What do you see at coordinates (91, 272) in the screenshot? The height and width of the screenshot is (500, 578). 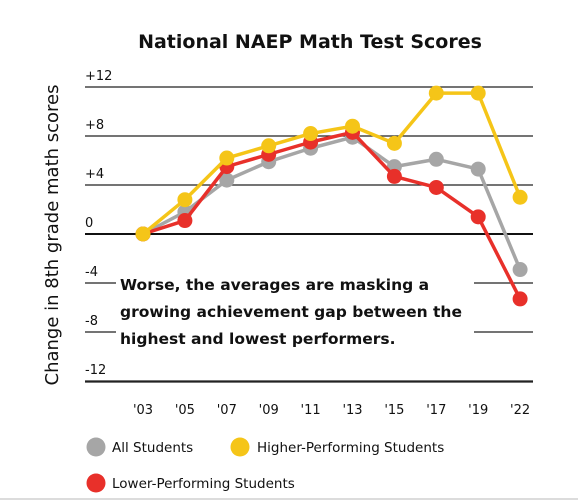 I see `y-tick-label: -4` at bounding box center [91, 272].